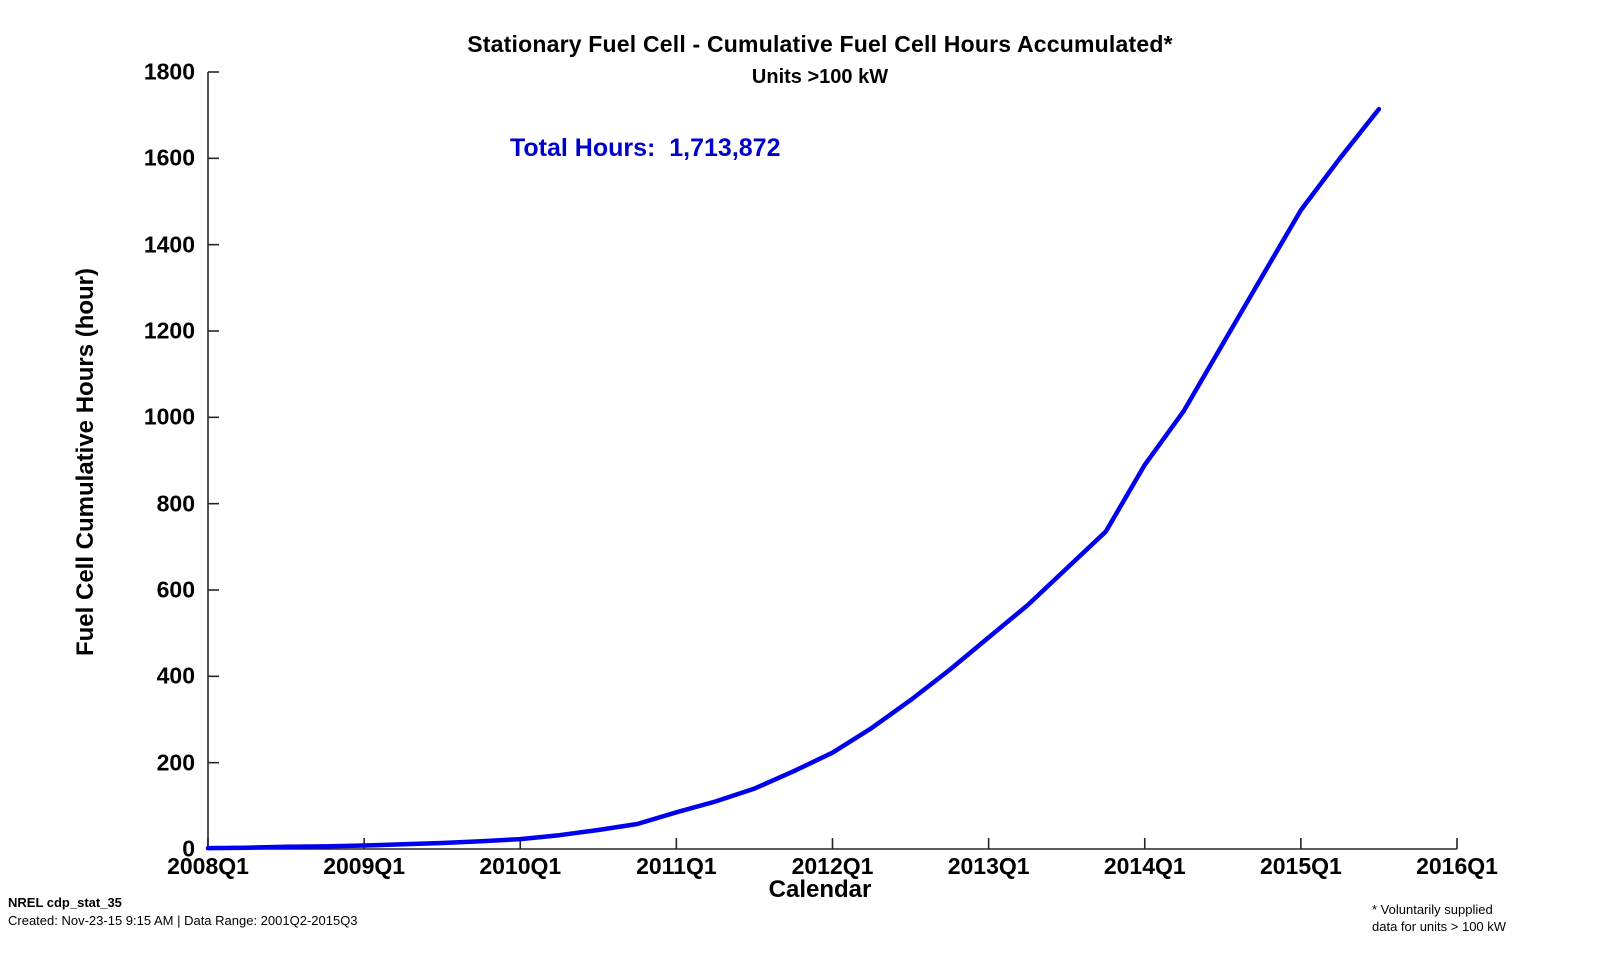 The width and height of the screenshot is (1600, 960). Describe the element at coordinates (169, 330) in the screenshot. I see `y-tick-label: 1200` at that location.